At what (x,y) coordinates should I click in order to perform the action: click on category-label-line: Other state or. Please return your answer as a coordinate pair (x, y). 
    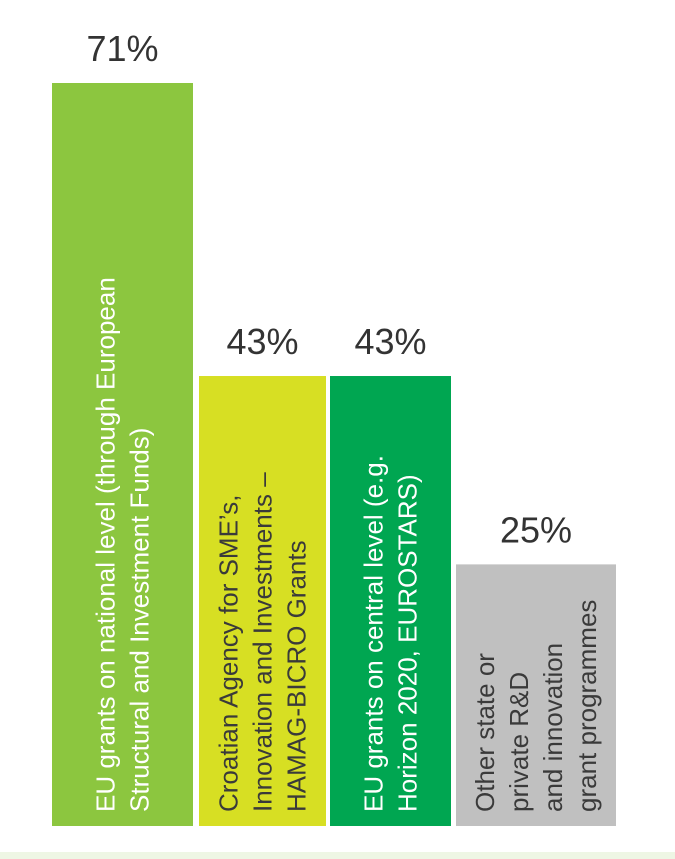
    Looking at the image, I should click on (485, 732).